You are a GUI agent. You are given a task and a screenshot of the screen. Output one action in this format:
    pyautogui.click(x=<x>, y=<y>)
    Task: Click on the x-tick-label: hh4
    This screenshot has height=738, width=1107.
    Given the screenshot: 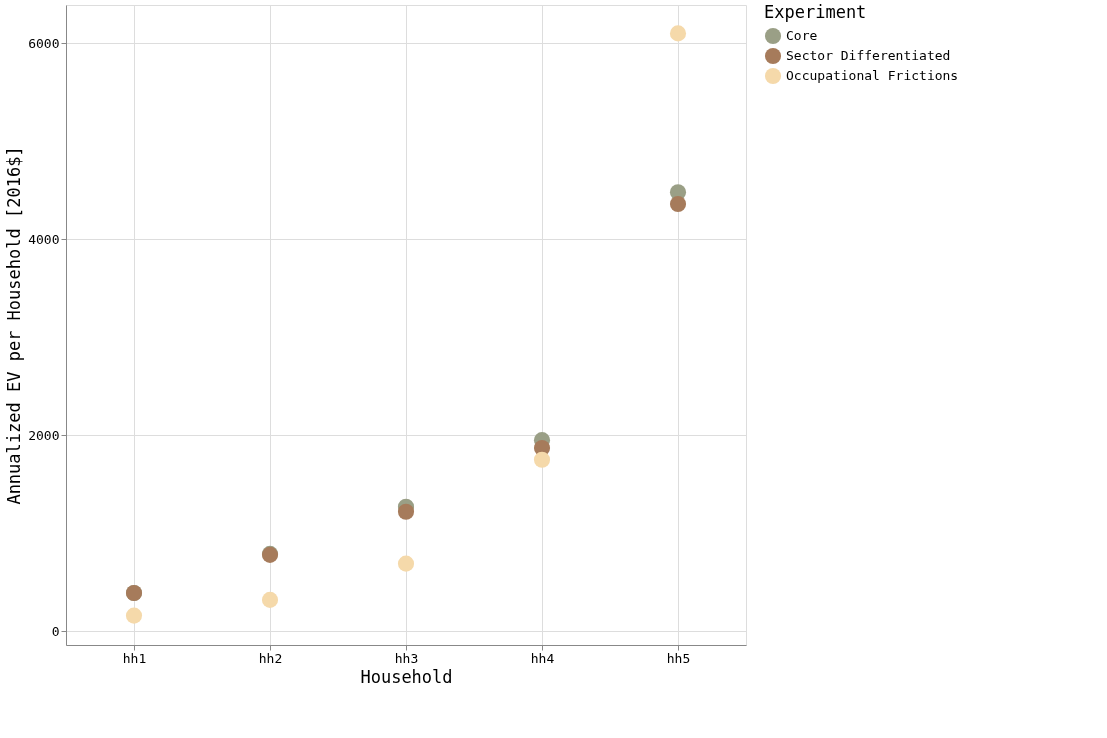 What is the action you would take?
    pyautogui.click(x=542, y=658)
    